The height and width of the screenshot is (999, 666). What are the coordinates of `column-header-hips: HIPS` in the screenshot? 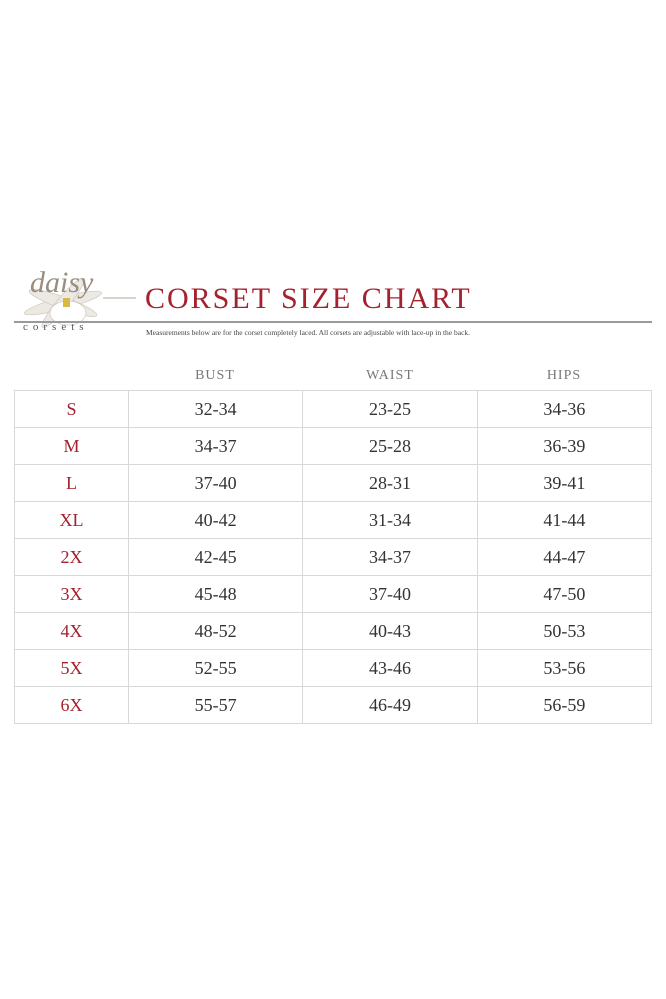 It's located at (564, 375).